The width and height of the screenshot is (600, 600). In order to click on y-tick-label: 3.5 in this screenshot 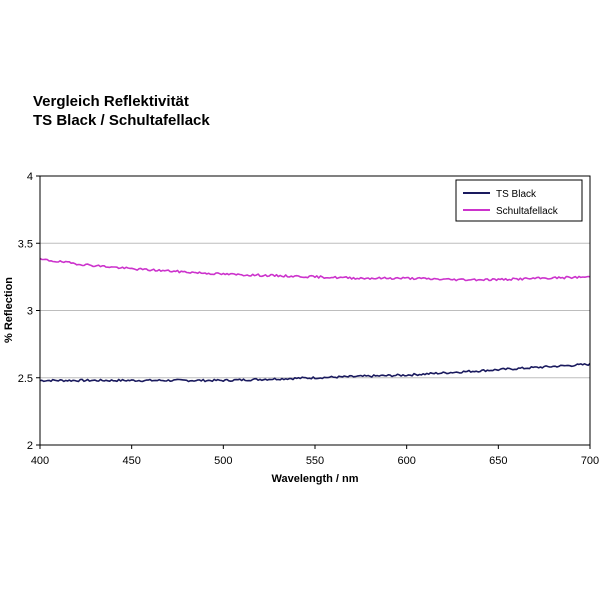, I will do `click(25, 244)`.